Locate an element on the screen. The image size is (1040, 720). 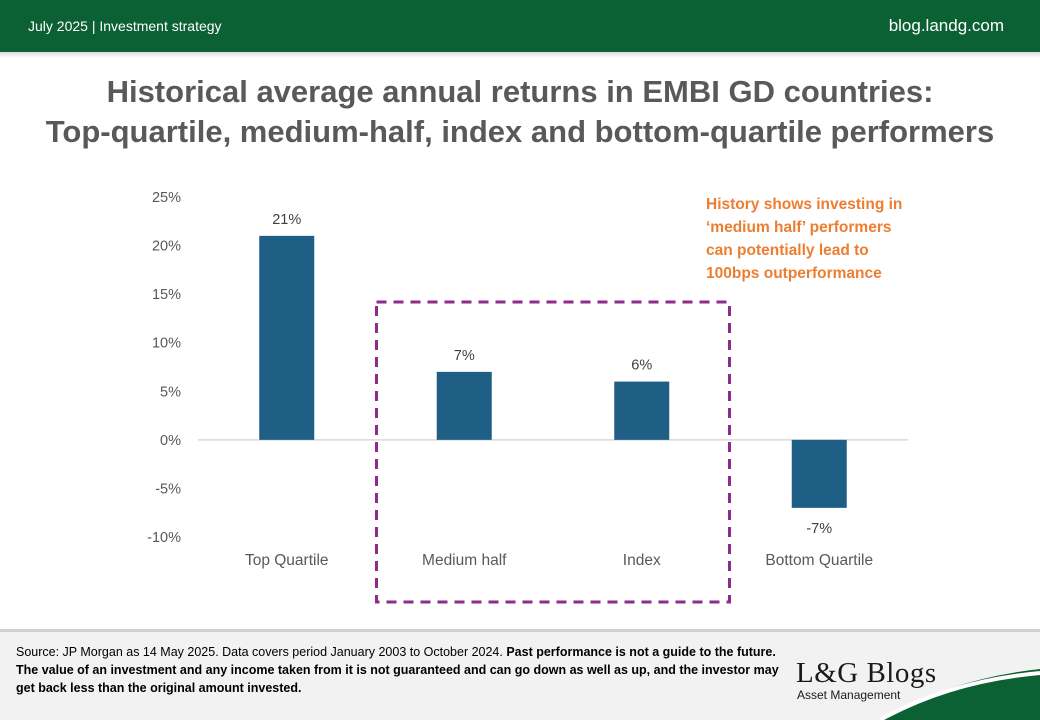
callout-line: ‘medium half’ performers is located at coordinates (799, 227).